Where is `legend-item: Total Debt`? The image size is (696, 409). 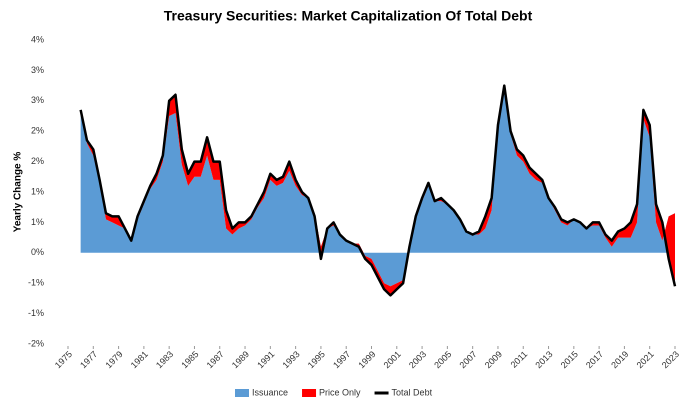 legend-item: Total Debt is located at coordinates (403, 392).